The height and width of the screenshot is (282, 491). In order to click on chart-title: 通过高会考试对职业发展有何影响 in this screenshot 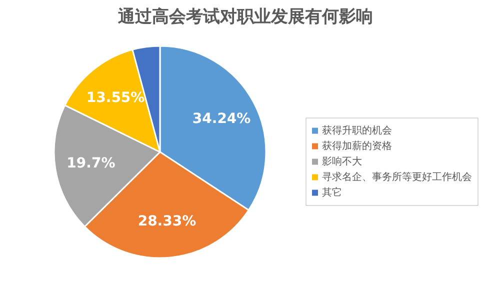, I will do `click(245, 17)`.